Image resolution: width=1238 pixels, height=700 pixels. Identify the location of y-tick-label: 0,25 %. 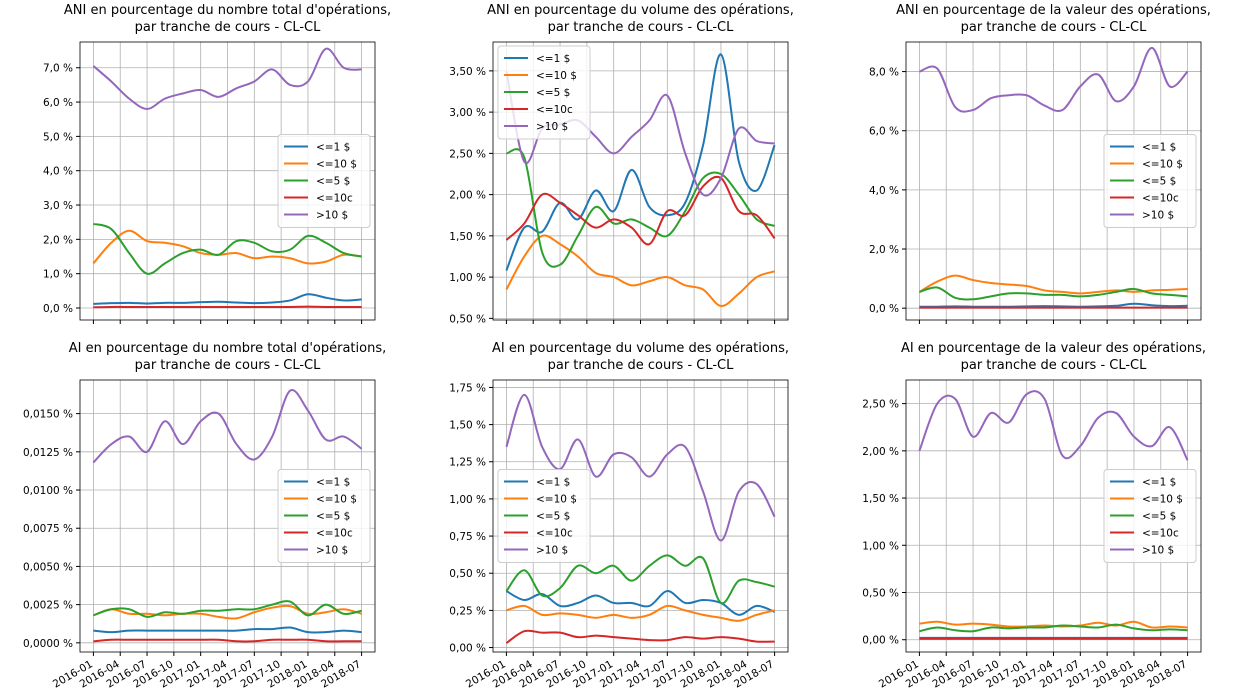
(467, 611).